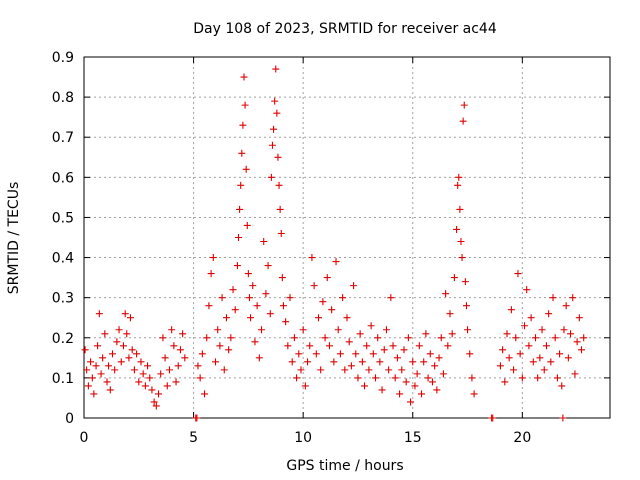  Describe the element at coordinates (522, 438) in the screenshot. I see `x-tick-label: 20` at that location.